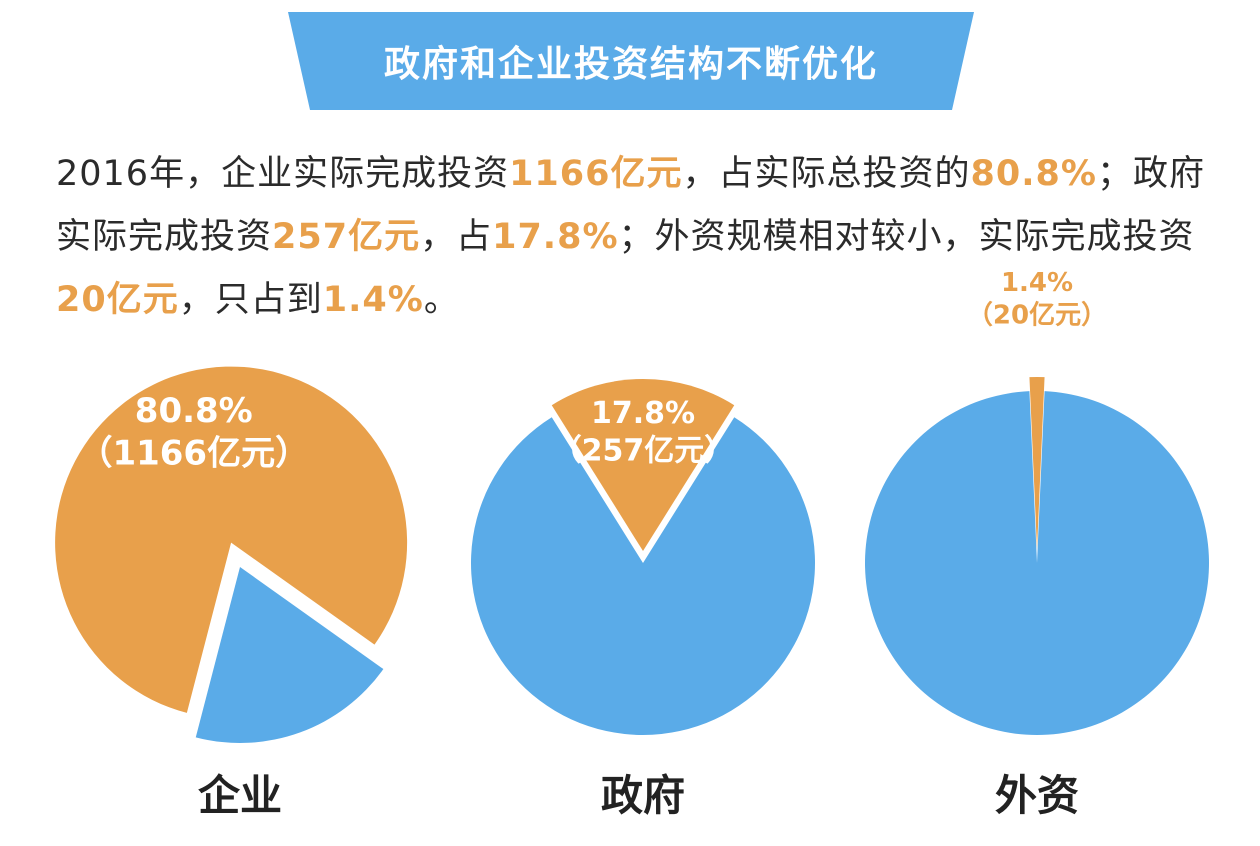 The width and height of the screenshot is (1260, 846). Describe the element at coordinates (643, 795) in the screenshot. I see `category-label: 政府` at that location.